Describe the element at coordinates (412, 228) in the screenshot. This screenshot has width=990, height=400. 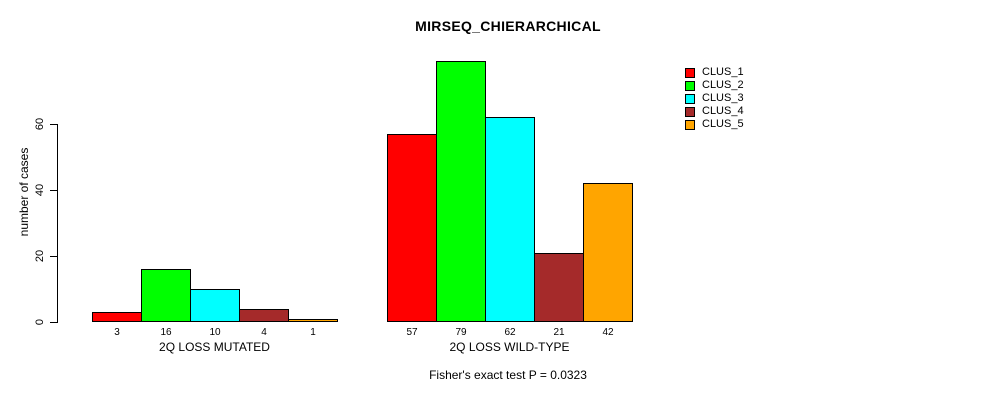
I see `bar-clus_1-wildtype` at that location.